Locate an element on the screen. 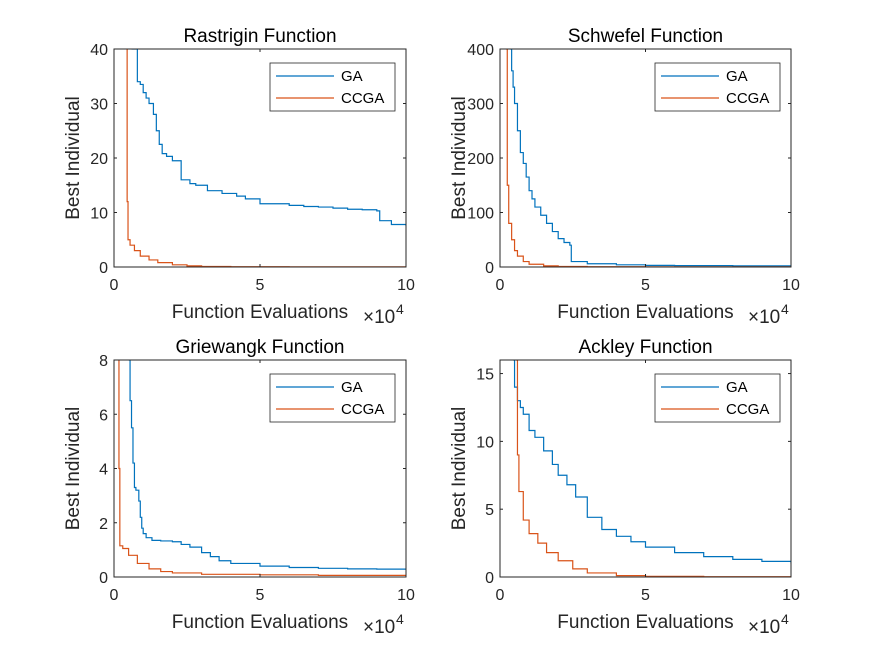 The height and width of the screenshot is (656, 875). y-tick-label: 400 is located at coordinates (480, 50).